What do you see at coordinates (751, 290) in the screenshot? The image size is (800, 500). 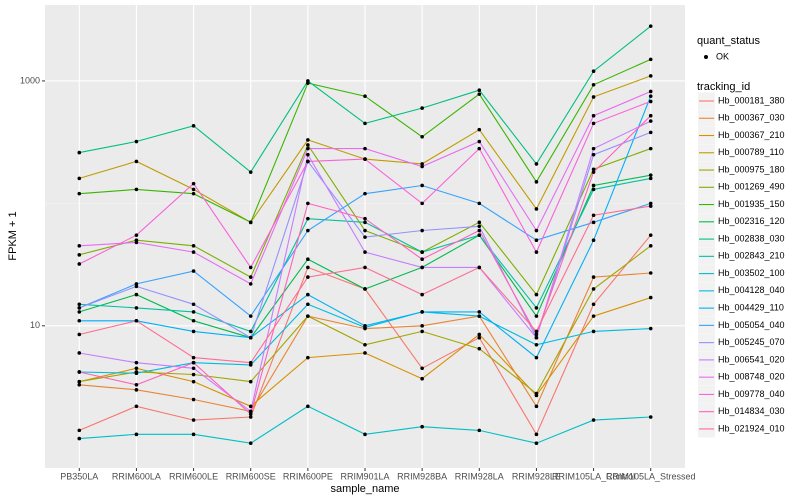 I see `legend-label: Hb_004128_040` at bounding box center [751, 290].